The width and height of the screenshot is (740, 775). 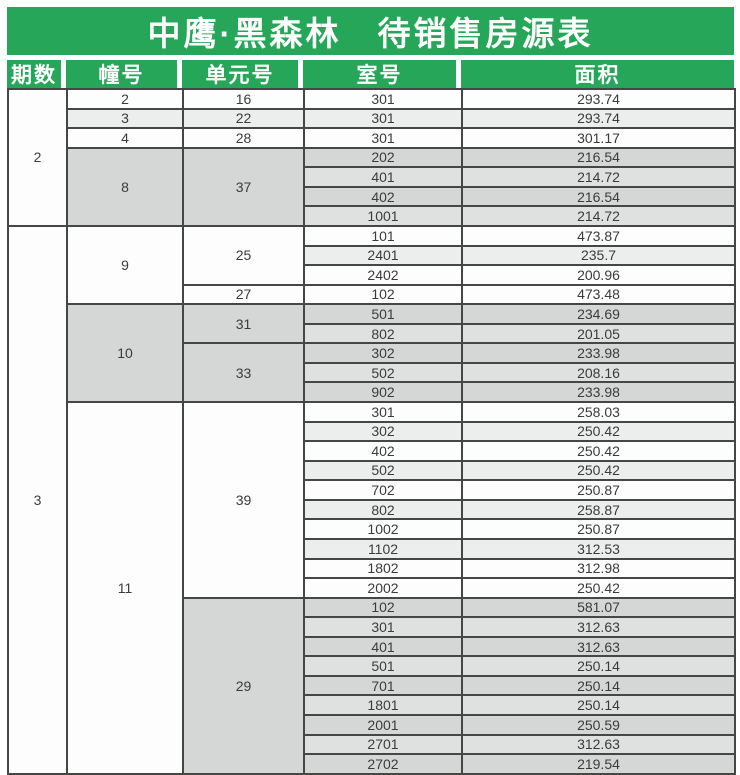 What do you see at coordinates (598, 764) in the screenshot?
I see `area-cell: 219.54` at bounding box center [598, 764].